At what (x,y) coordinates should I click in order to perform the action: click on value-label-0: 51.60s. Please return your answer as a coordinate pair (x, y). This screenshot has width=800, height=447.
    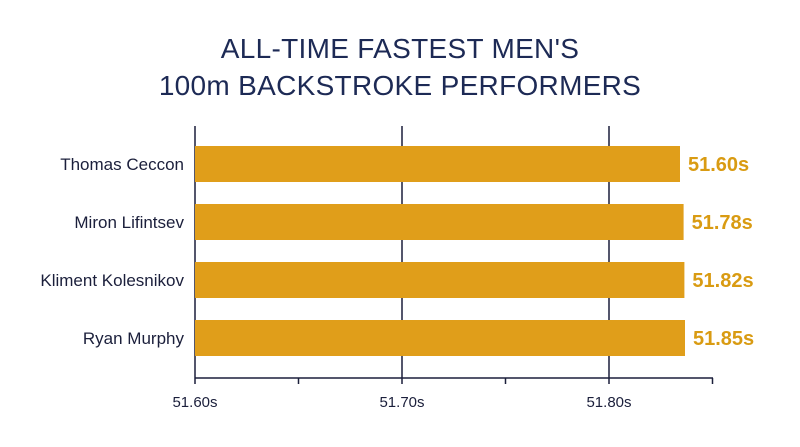
    Looking at the image, I should click on (718, 165).